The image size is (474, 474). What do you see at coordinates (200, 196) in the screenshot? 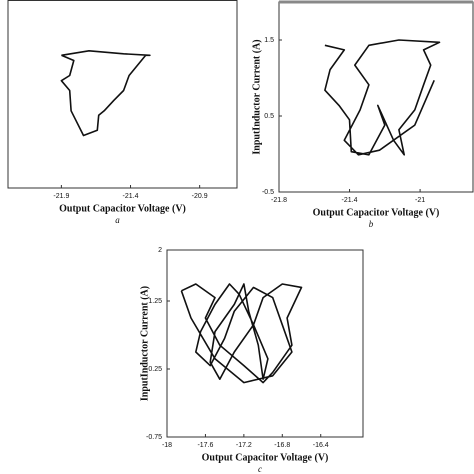
I see `x-tick-label: -20.9` at bounding box center [200, 196].